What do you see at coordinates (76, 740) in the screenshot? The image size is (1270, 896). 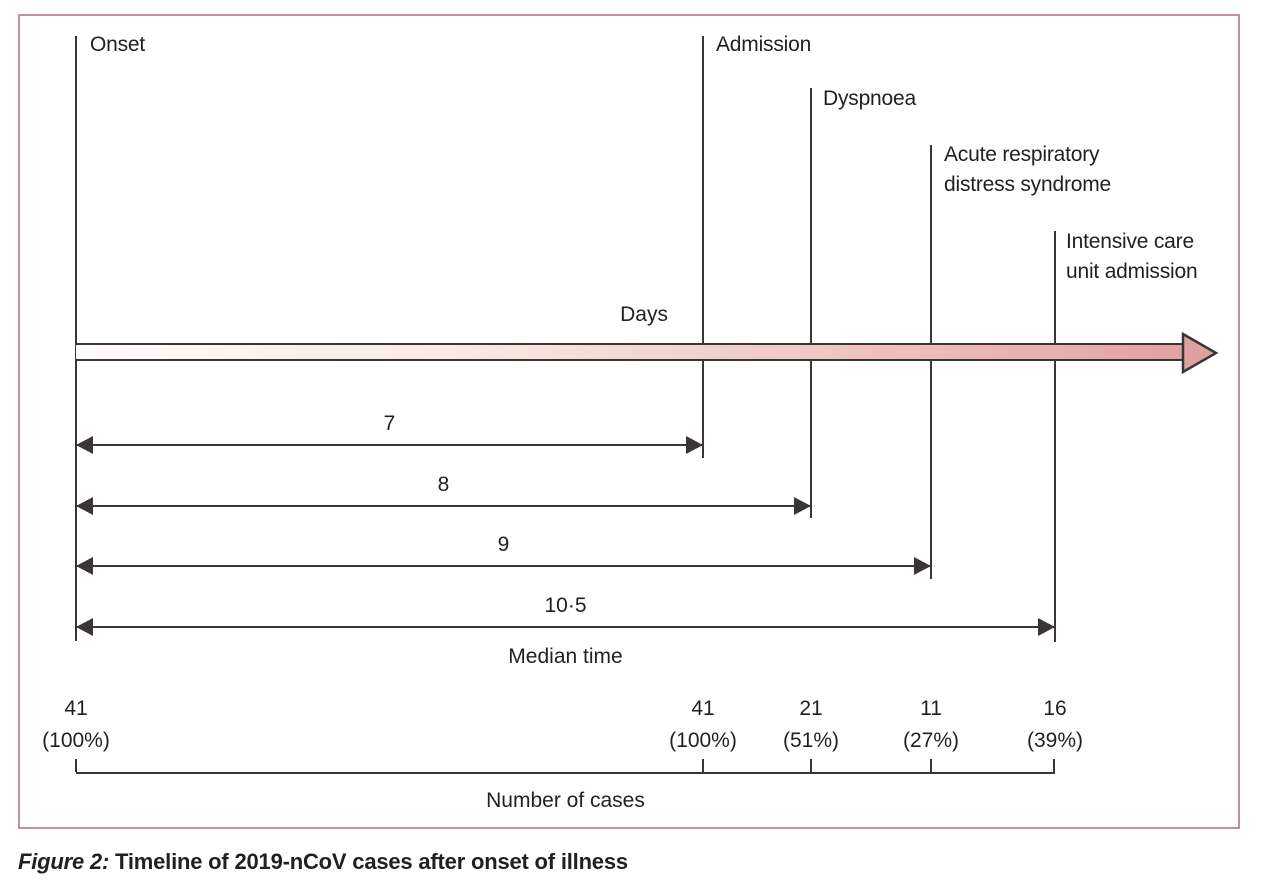 I see `cases-percent-onset: (100%)` at bounding box center [76, 740].